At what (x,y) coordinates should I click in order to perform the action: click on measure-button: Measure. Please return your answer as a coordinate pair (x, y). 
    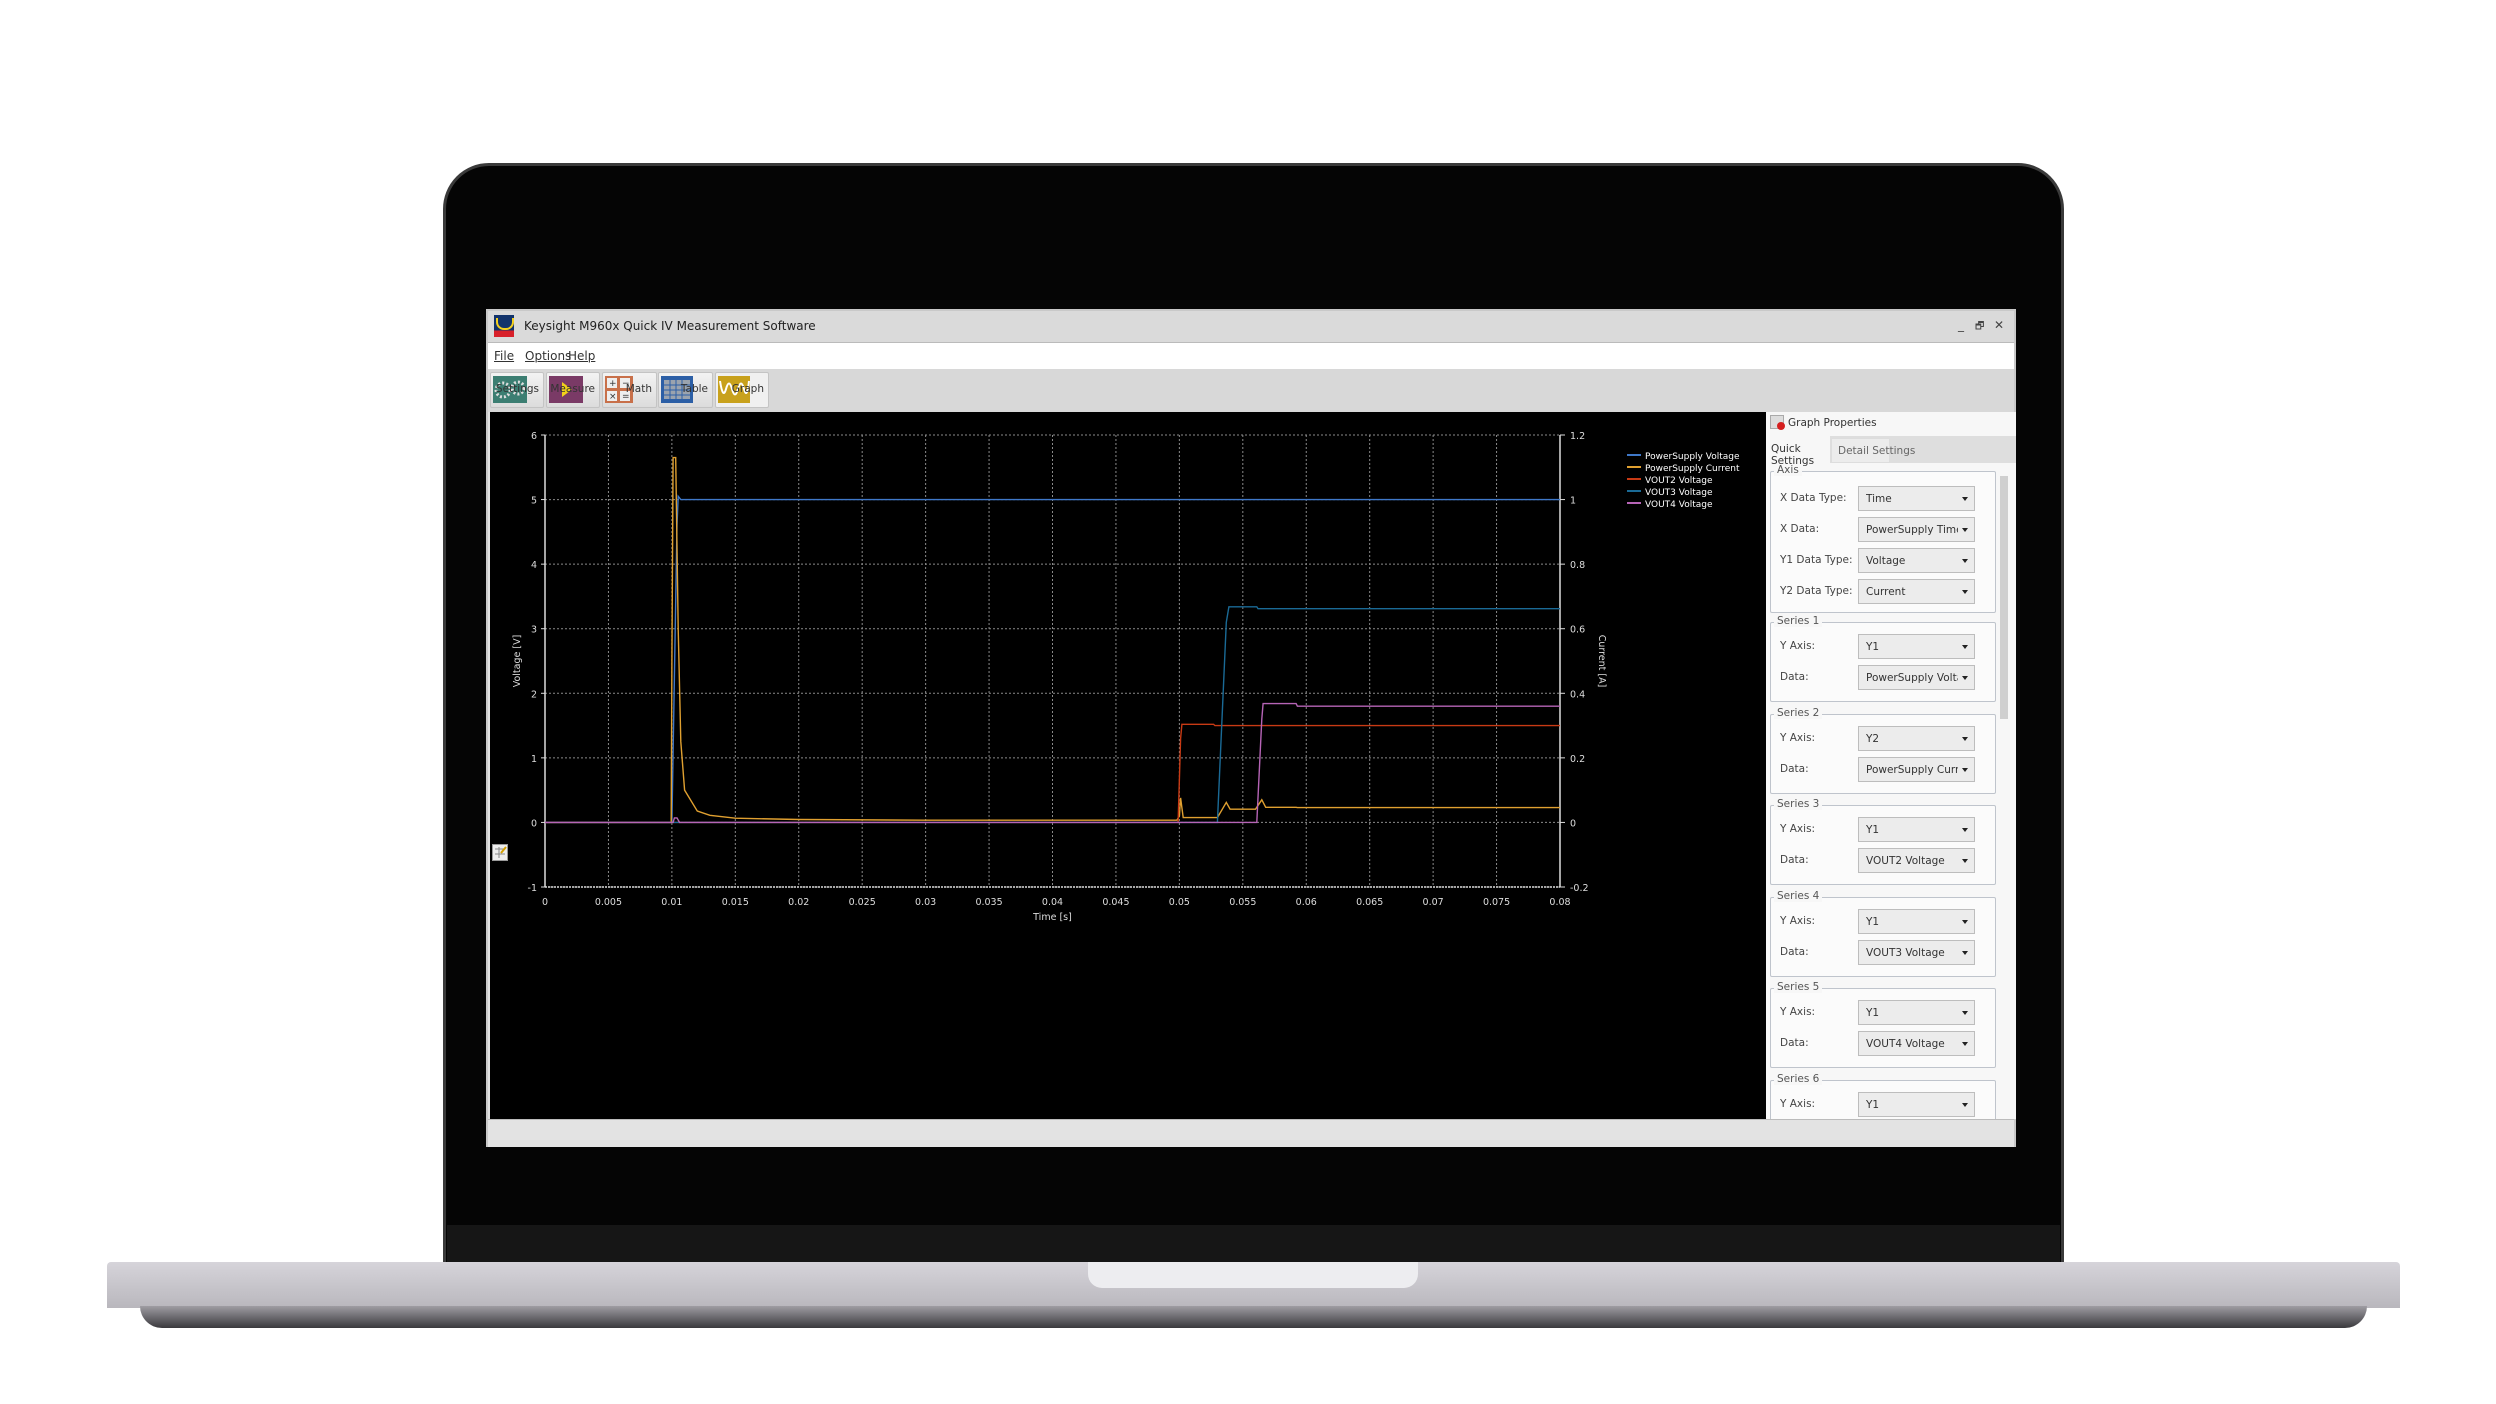
    Looking at the image, I should click on (573, 390).